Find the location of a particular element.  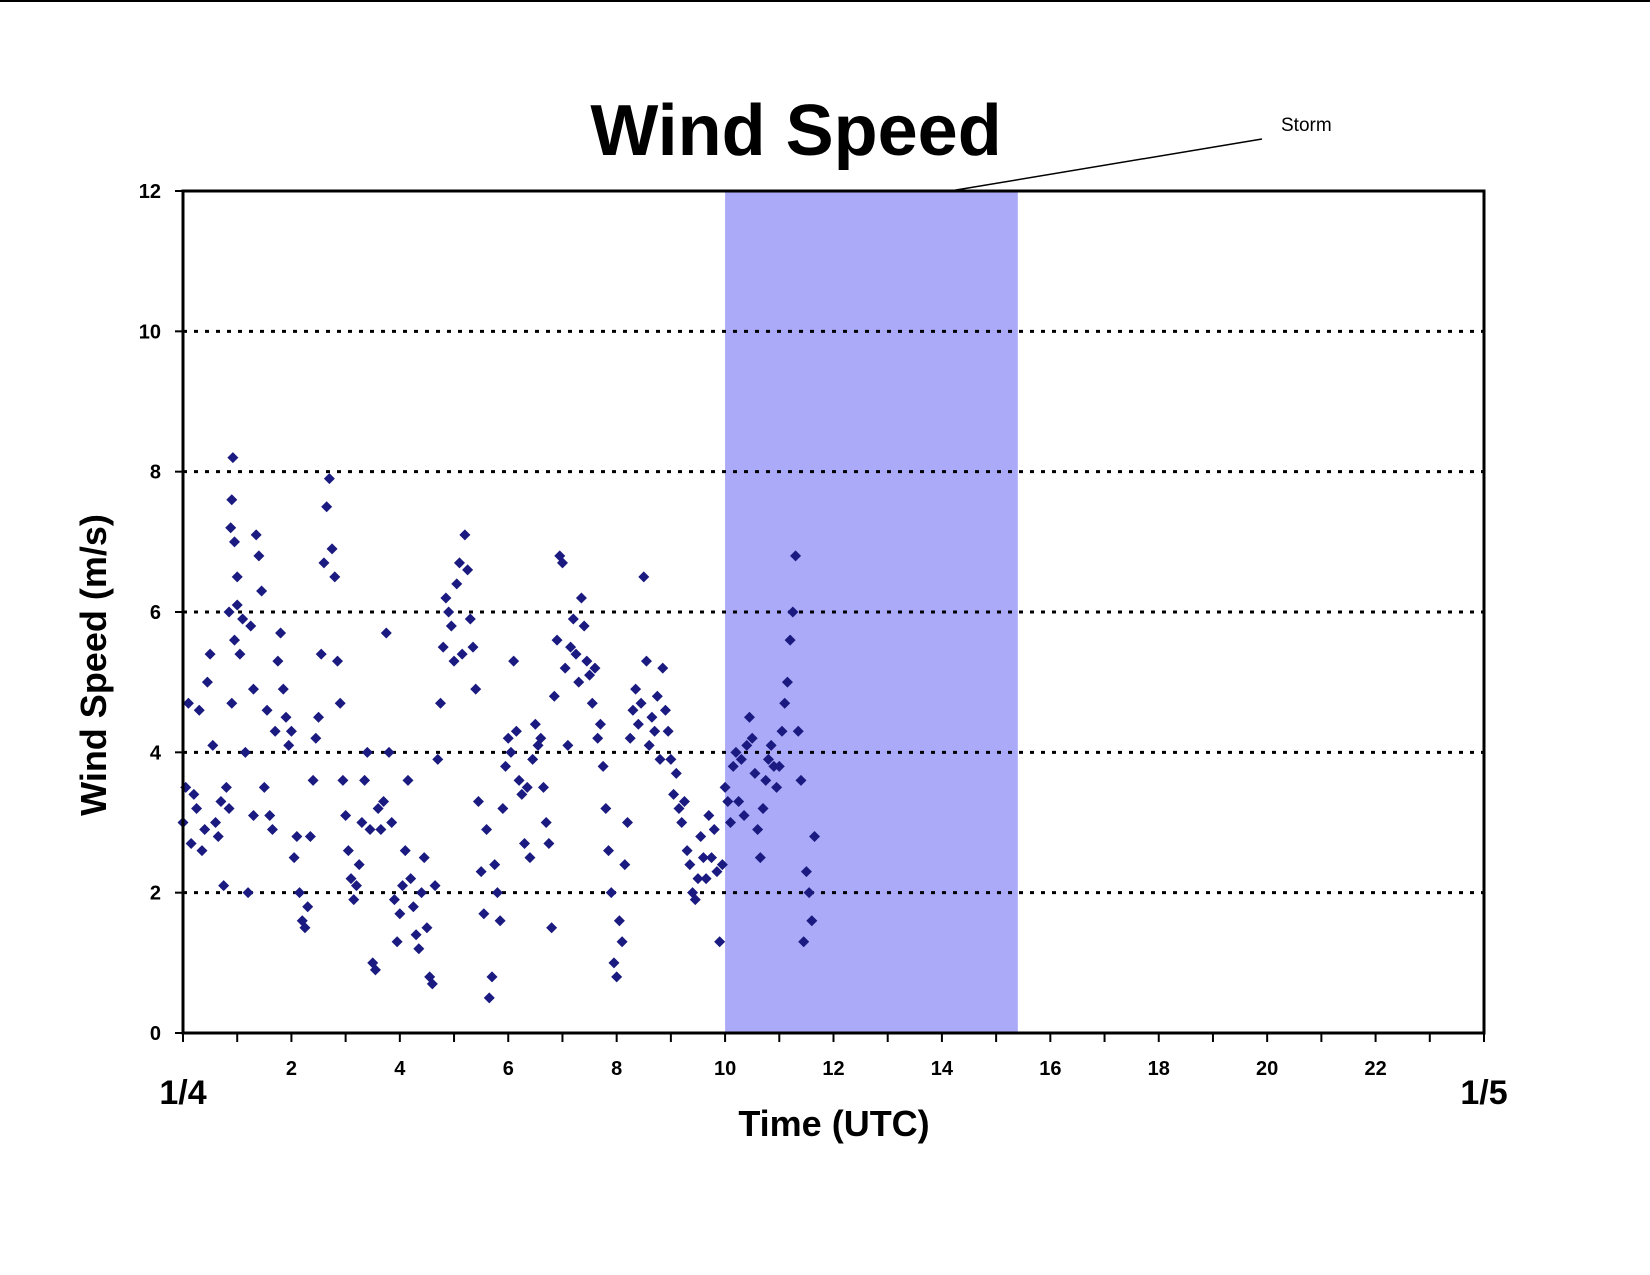

y-tick-label: 10 is located at coordinates (150, 332).